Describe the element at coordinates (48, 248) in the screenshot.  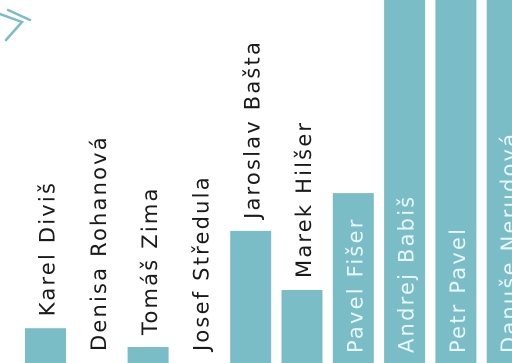
I see `category-label: Karel Diviš` at that location.